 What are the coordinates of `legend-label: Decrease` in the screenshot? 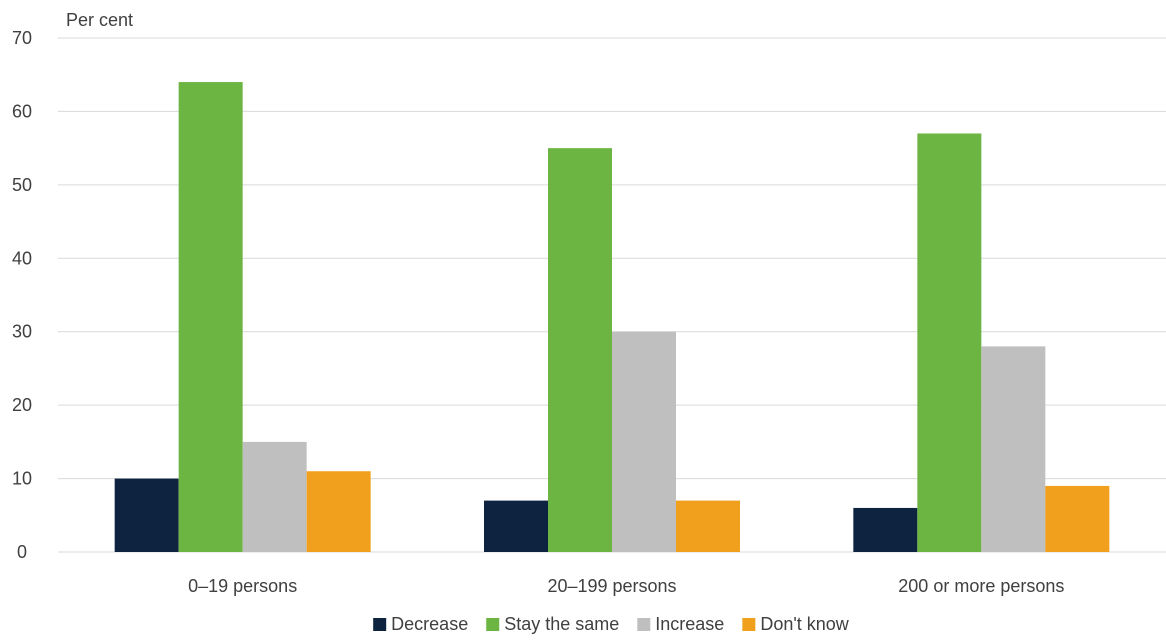 It's located at (429, 624).